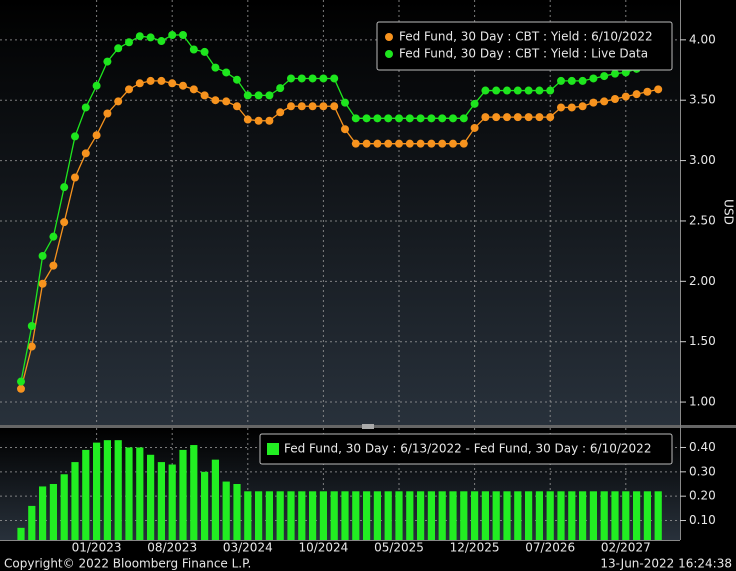  I want to click on y-tick-label: 4.00, so click(702, 39).